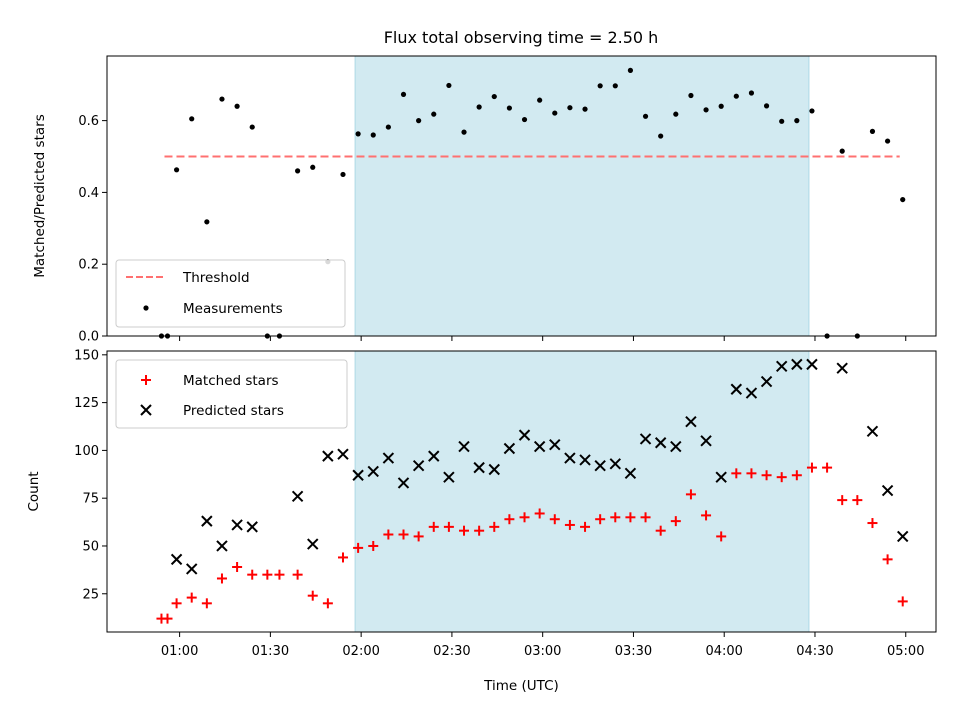 This screenshot has height=720, width=960. What do you see at coordinates (90, 499) in the screenshot?
I see `count-y-tick-label: 75` at bounding box center [90, 499].